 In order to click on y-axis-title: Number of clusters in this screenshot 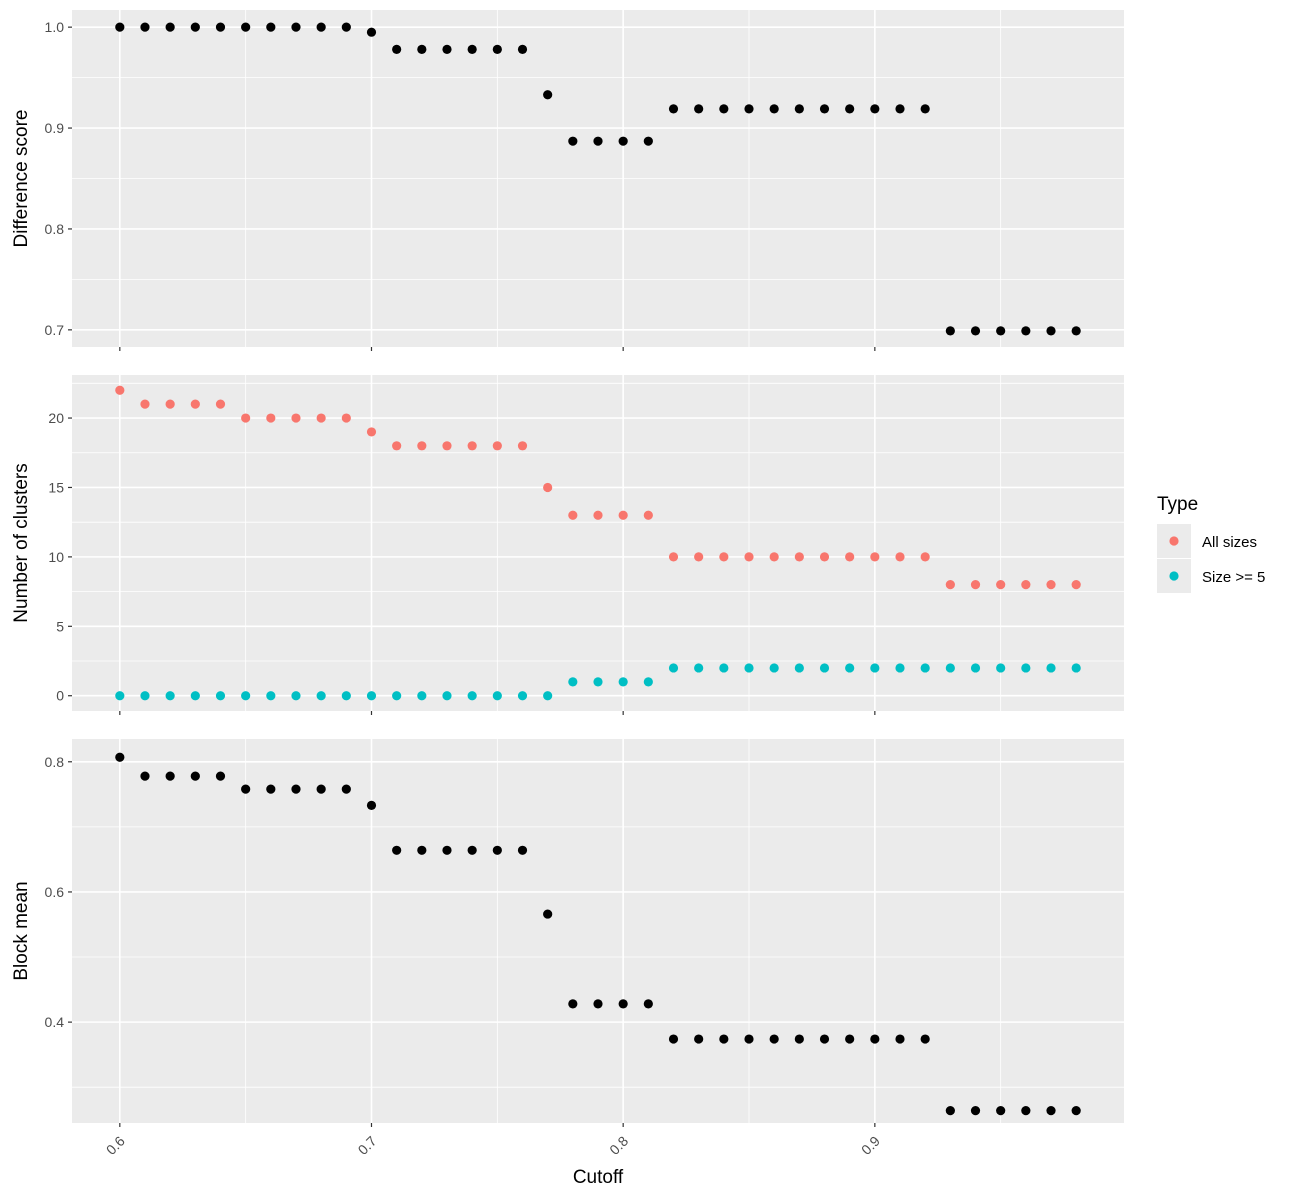, I will do `click(21, 542)`.